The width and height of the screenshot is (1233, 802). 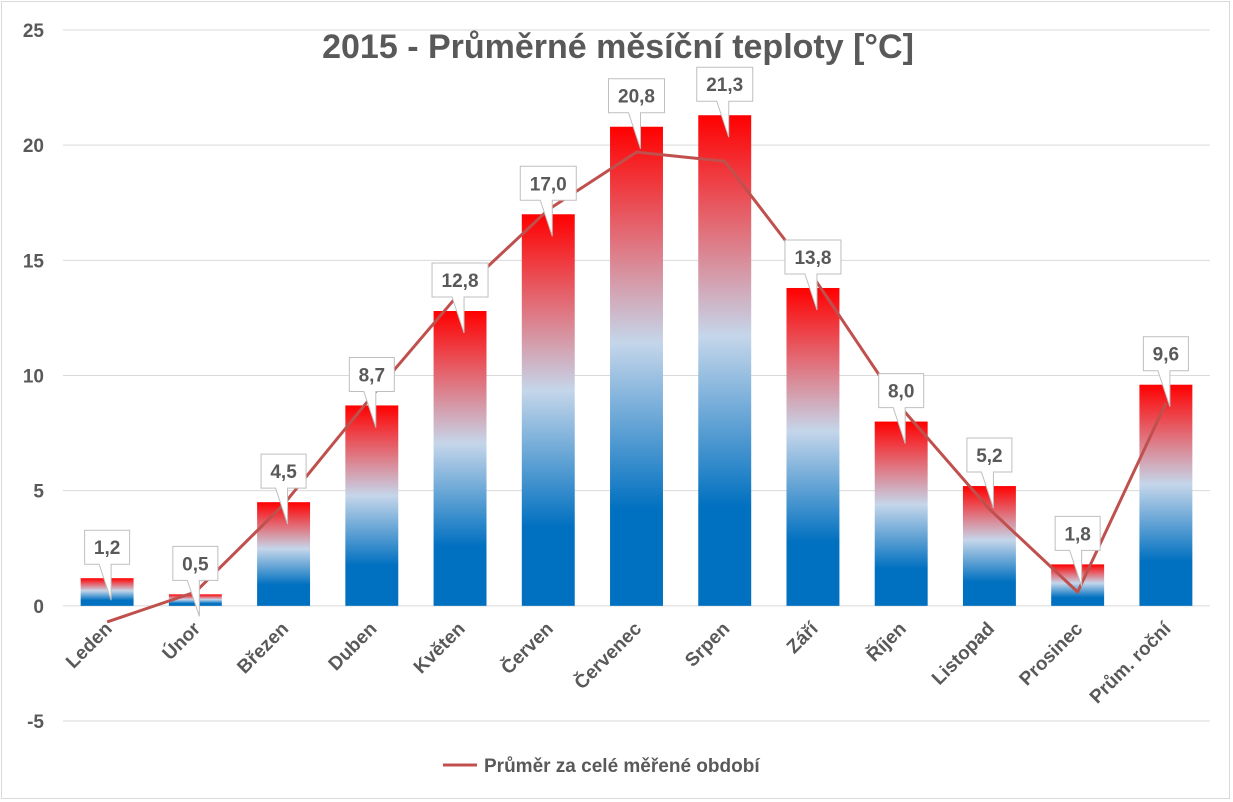 What do you see at coordinates (1131, 663) in the screenshot?
I see `x-tick-label: Prům. roční` at bounding box center [1131, 663].